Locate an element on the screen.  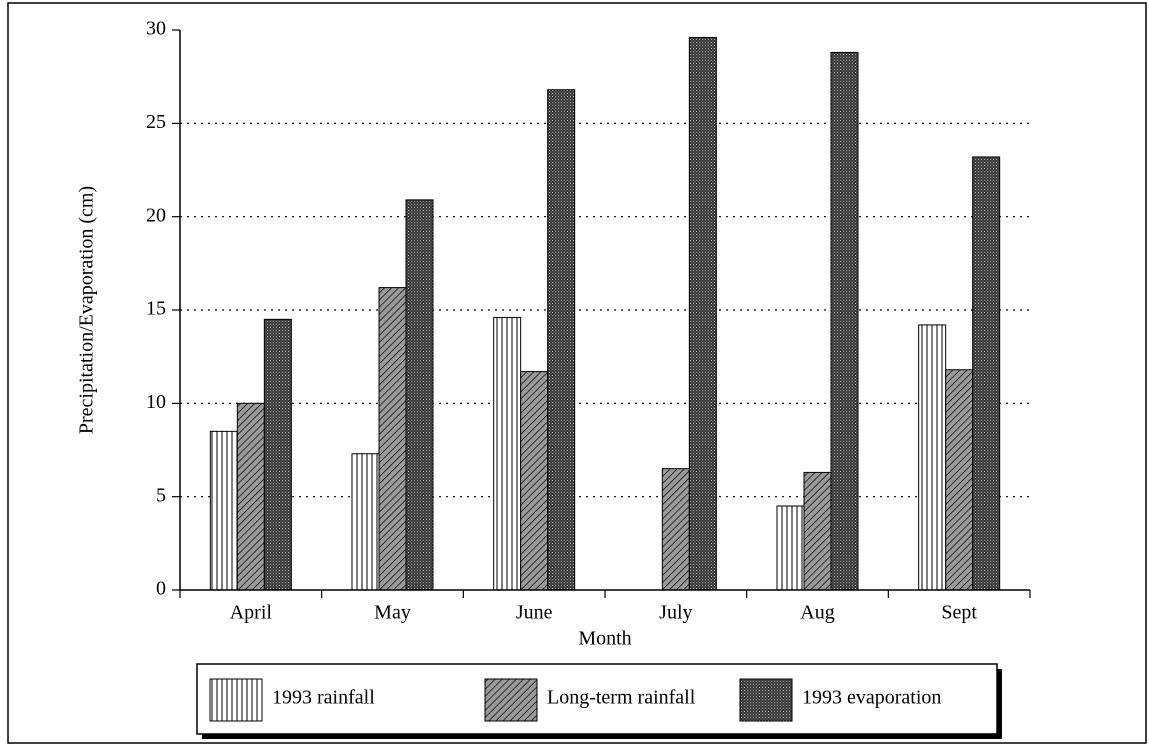
y-tick-label: 20 is located at coordinates (156, 215).